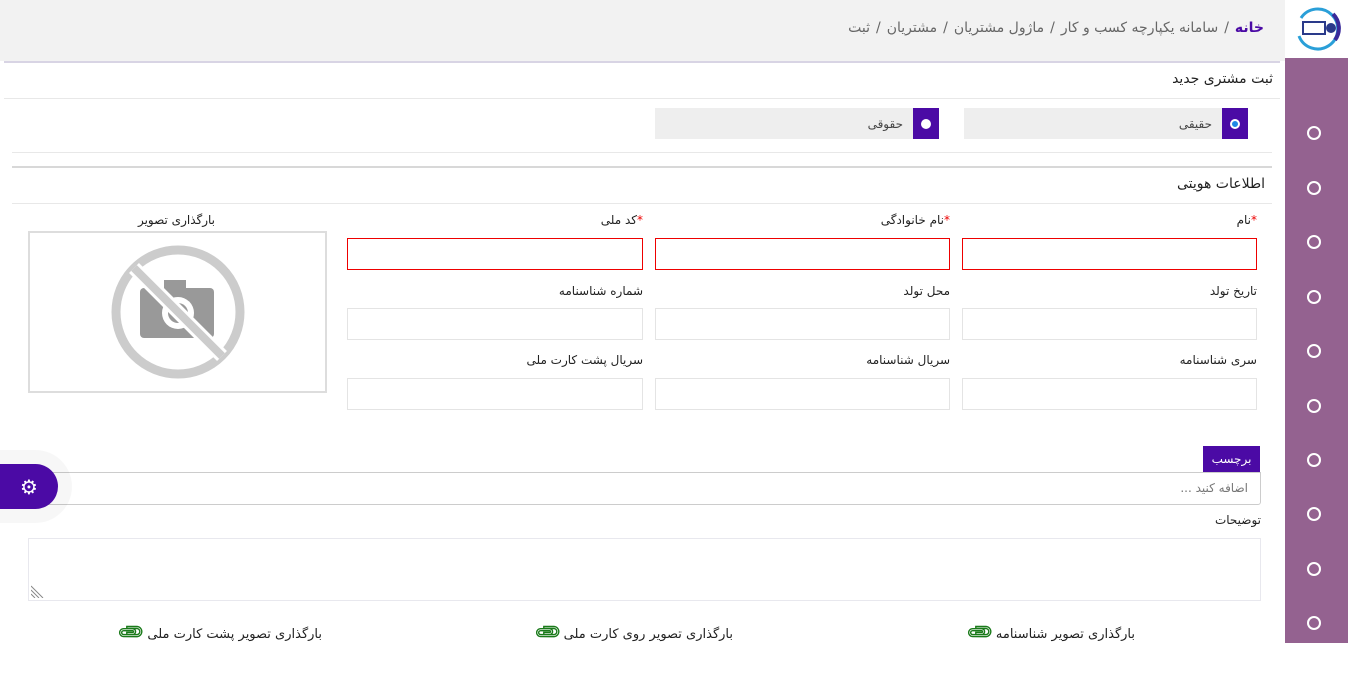 This screenshot has width=1348, height=678. Describe the element at coordinates (802, 324) in the screenshot. I see `birth-place-input` at that location.